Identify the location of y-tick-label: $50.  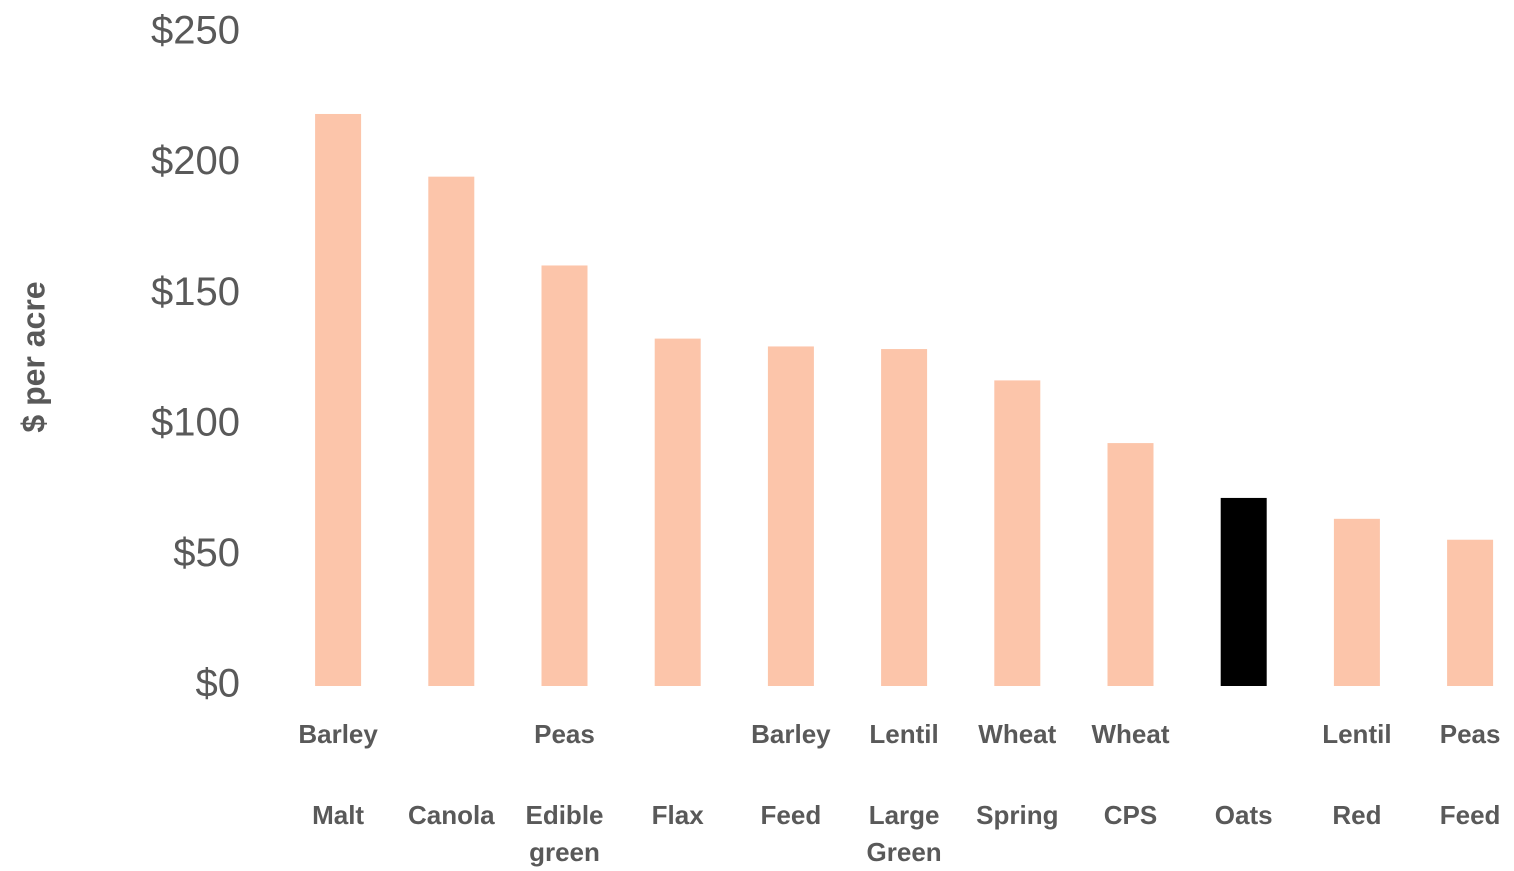
(206, 553).